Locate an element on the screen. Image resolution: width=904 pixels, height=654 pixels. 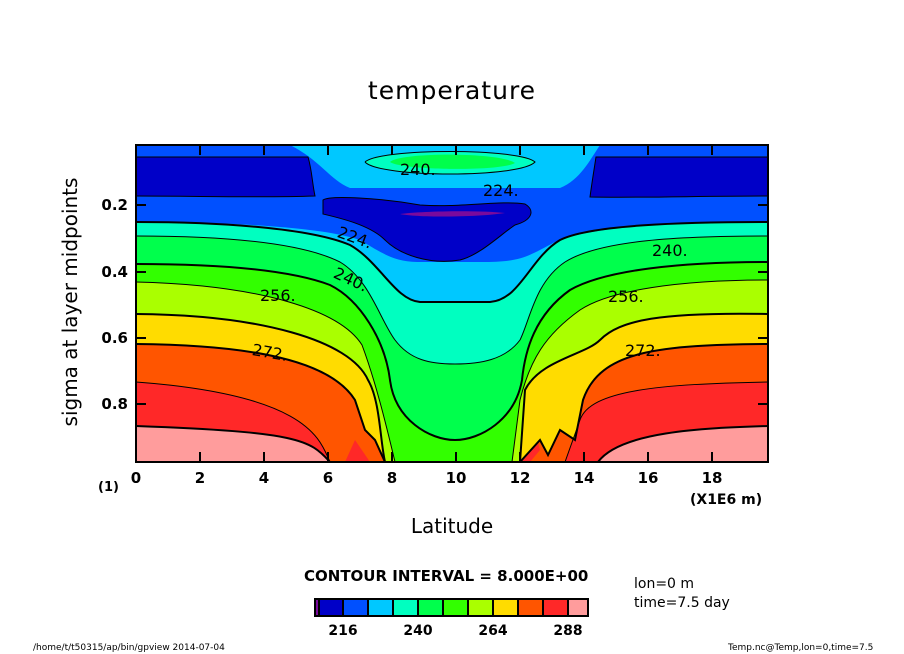
colorbar-tick: 240 is located at coordinates (418, 631).